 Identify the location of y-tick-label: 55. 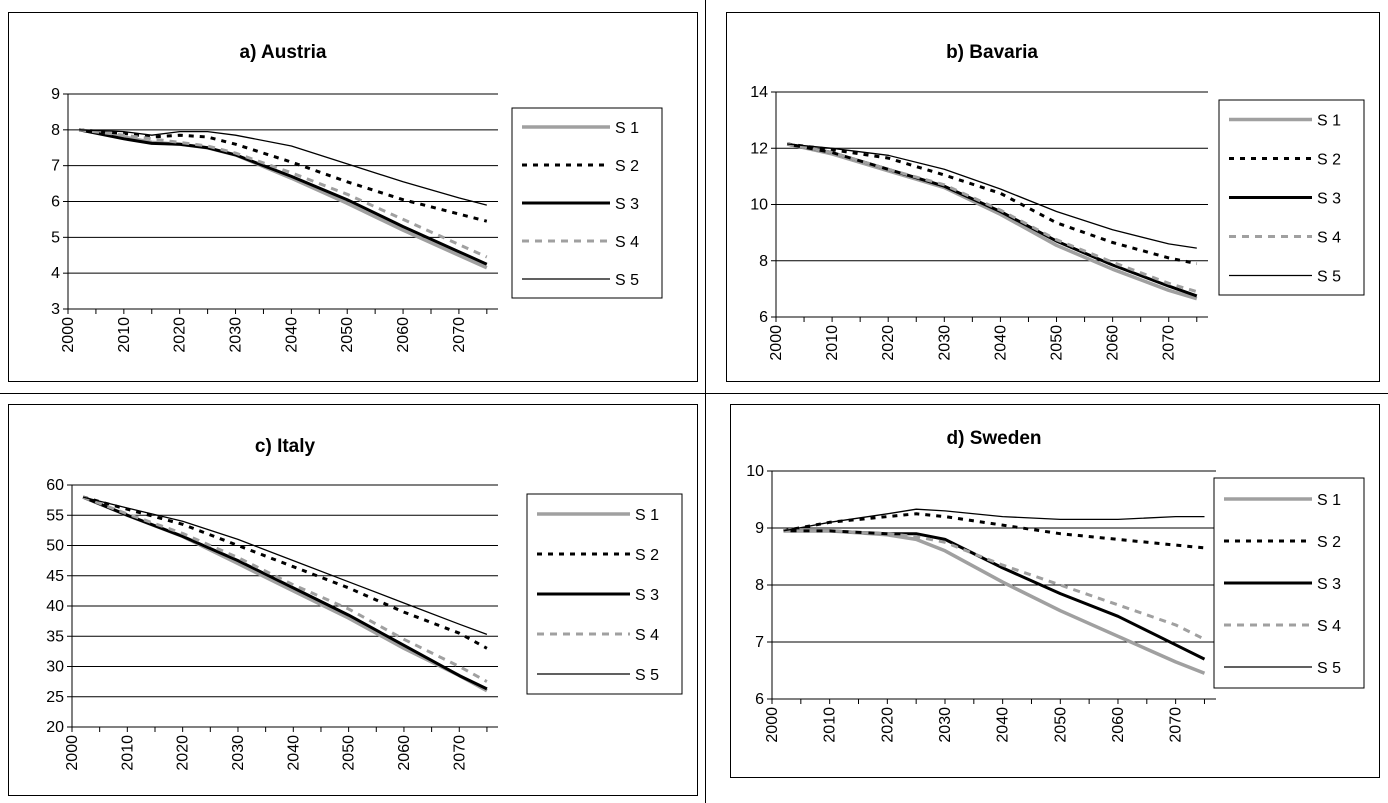
(55, 515).